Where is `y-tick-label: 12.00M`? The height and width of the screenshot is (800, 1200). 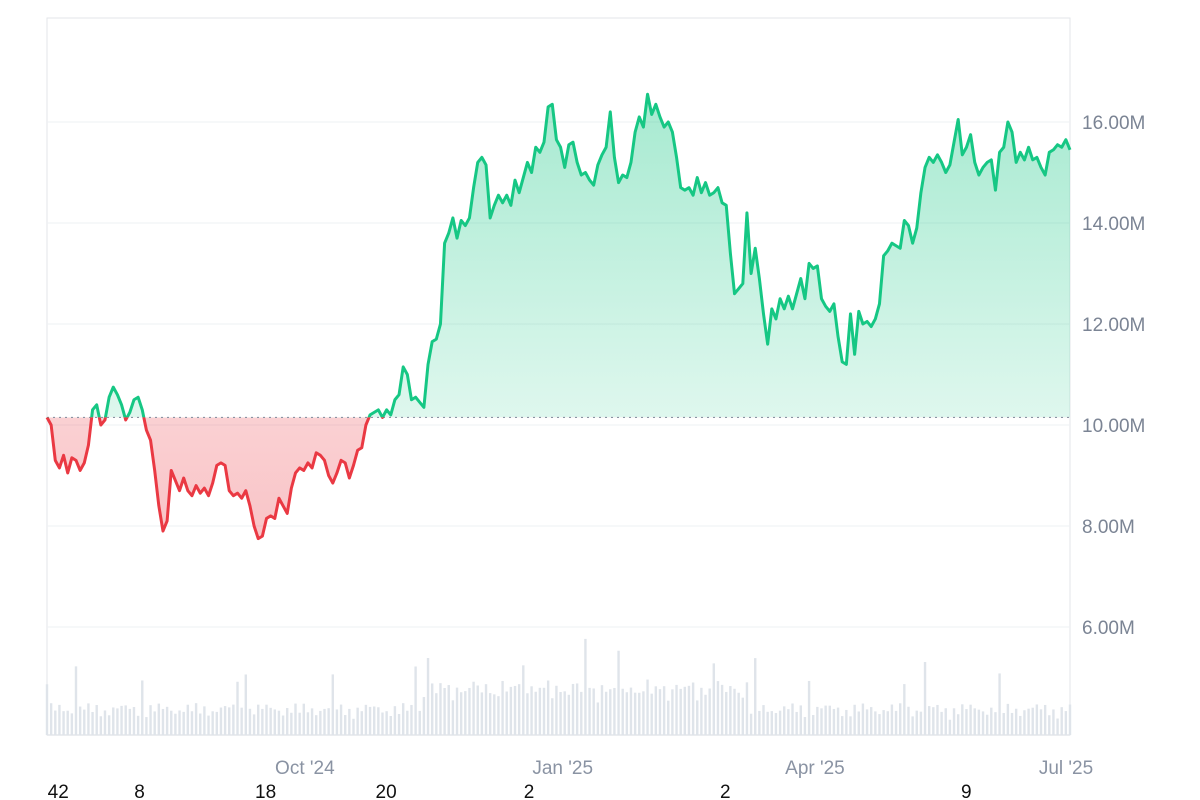
y-tick-label: 12.00M is located at coordinates (1113, 325).